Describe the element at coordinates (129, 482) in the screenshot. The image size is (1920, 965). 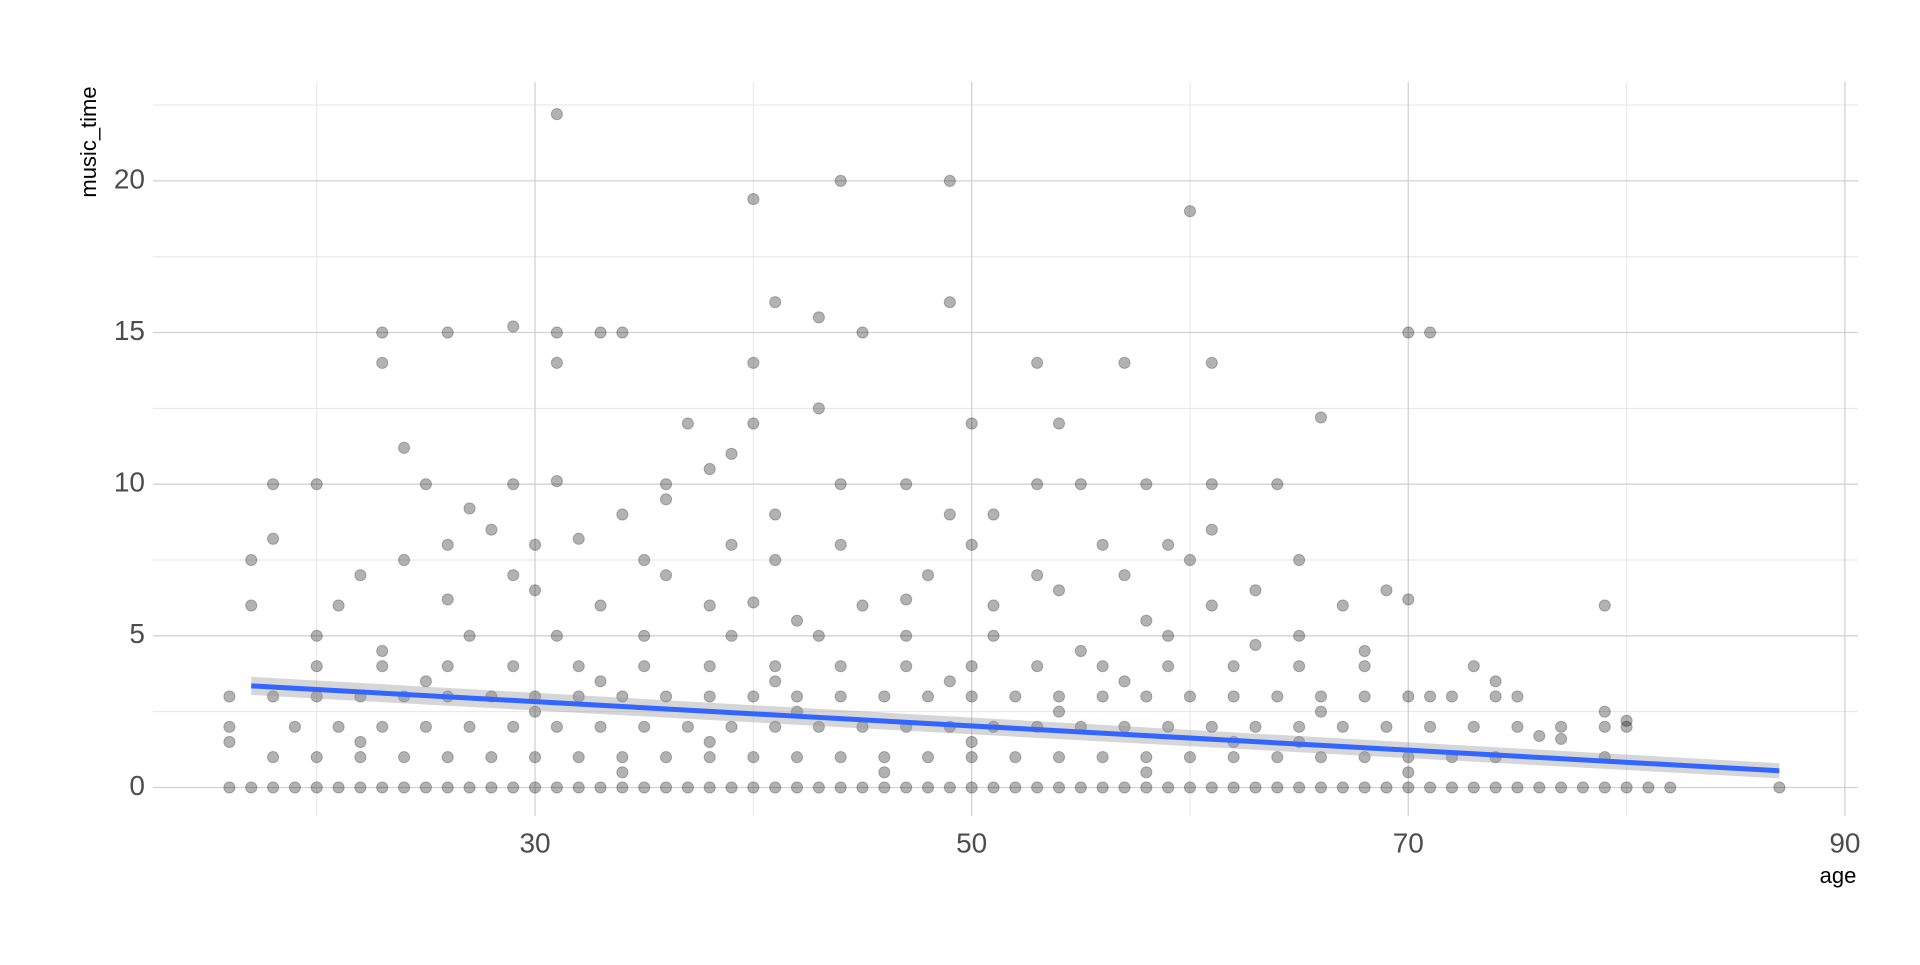
I see `y-tick-label: 10` at that location.